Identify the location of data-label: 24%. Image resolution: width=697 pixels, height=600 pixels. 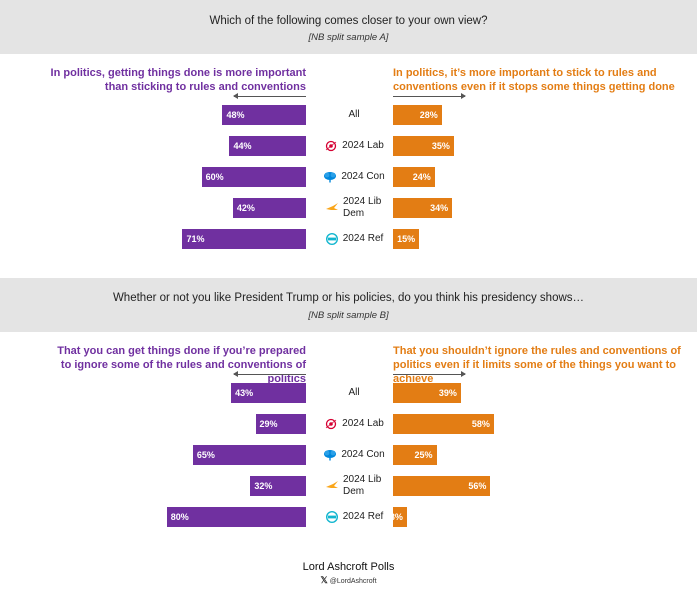
(421, 177).